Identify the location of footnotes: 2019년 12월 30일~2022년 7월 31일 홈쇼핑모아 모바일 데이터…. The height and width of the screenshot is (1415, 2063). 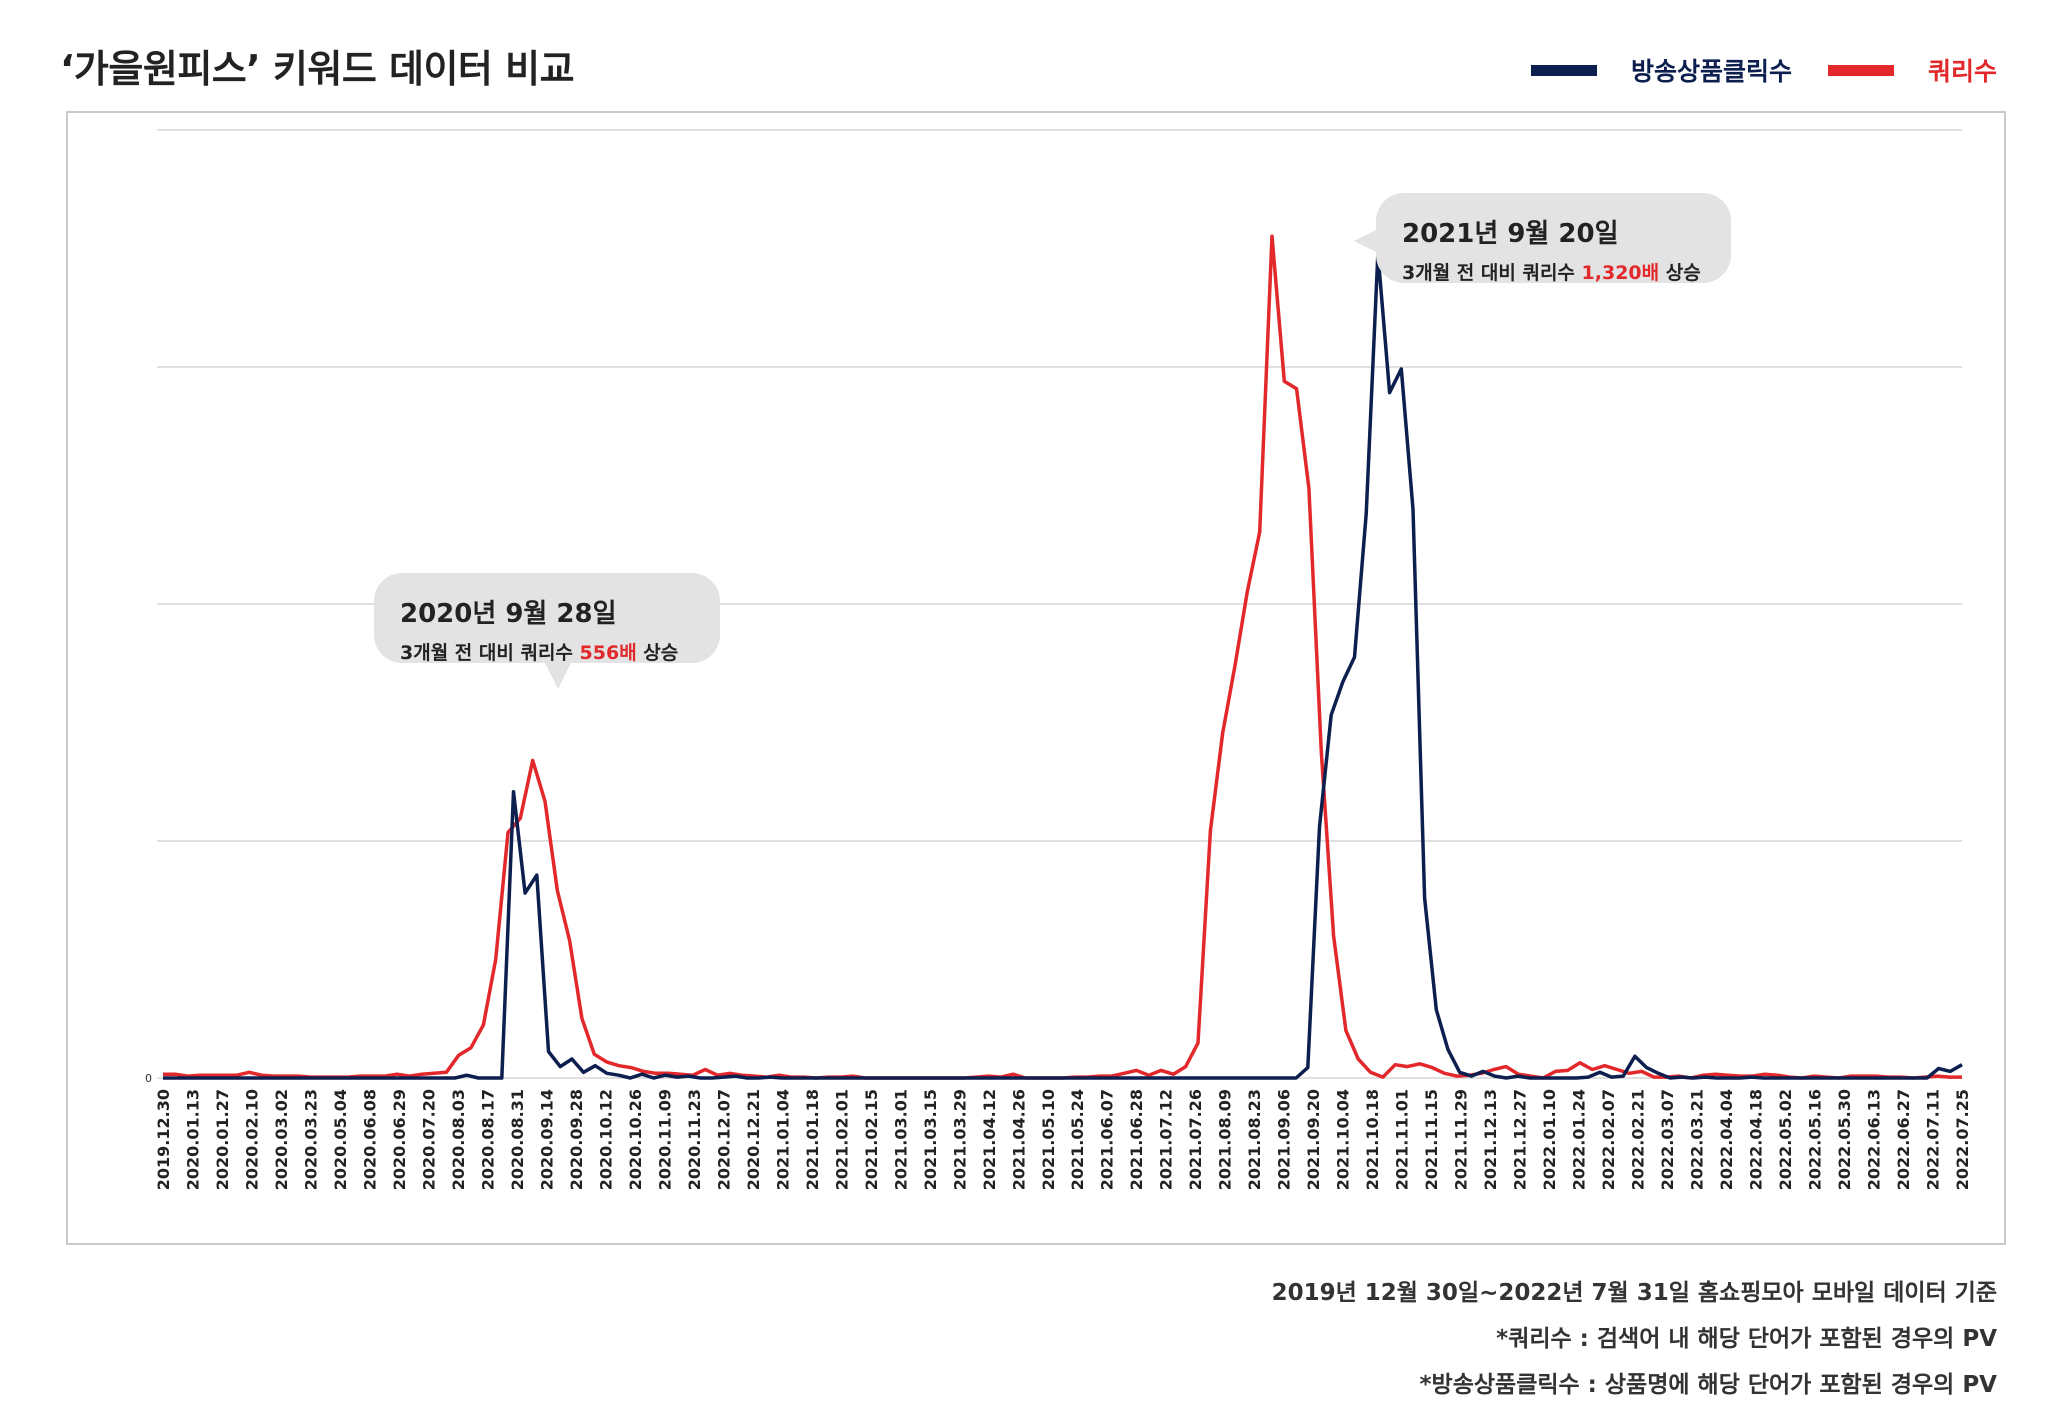
(1634, 1339).